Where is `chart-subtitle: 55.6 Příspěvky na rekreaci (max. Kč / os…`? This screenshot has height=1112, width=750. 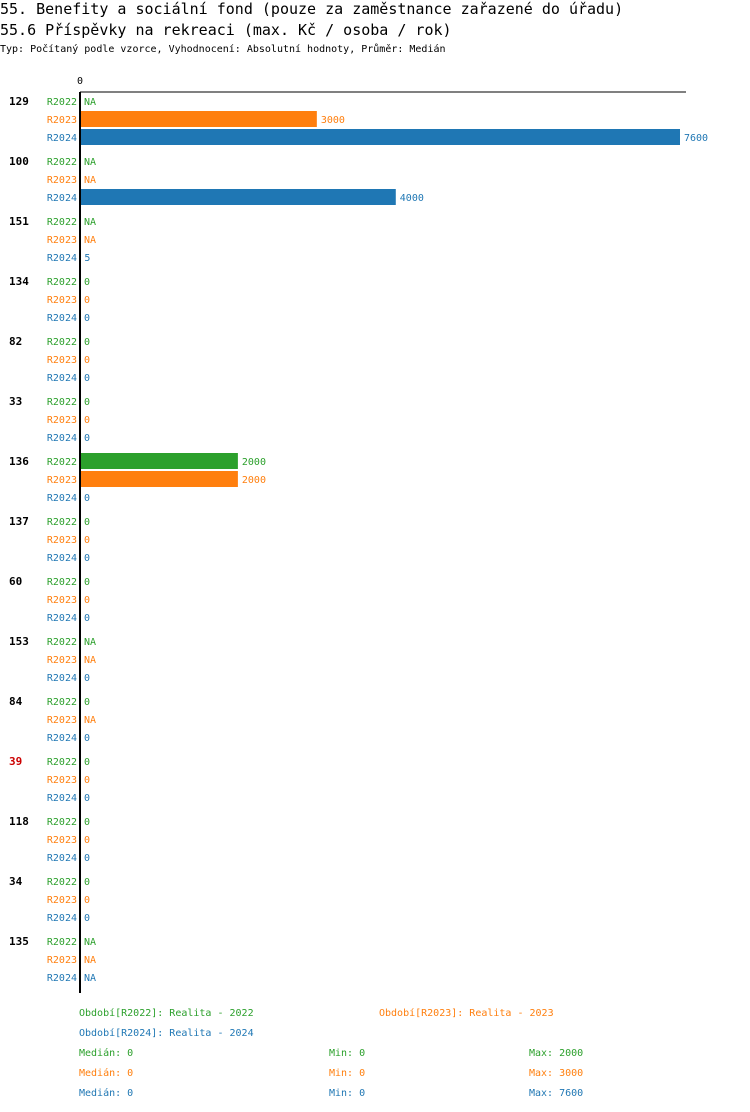
chart-subtitle: 55.6 Příspěvky na rekreaci (max. Kč / os… is located at coordinates (226, 30).